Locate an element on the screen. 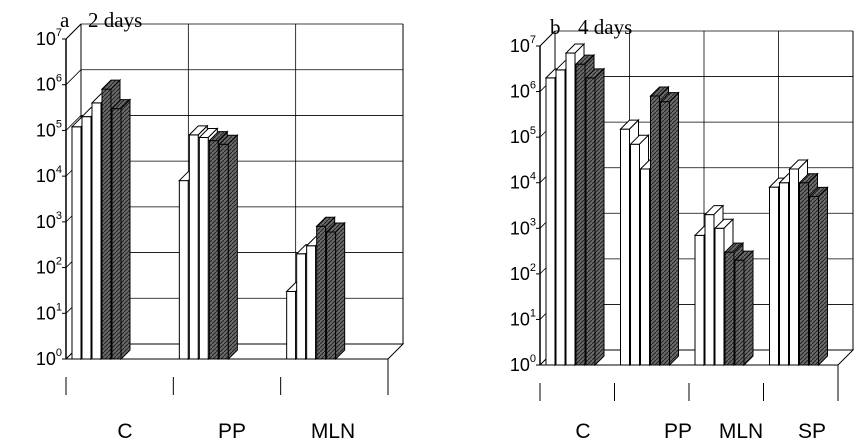 The height and width of the screenshot is (443, 857). category-label: SP is located at coordinates (812, 431).